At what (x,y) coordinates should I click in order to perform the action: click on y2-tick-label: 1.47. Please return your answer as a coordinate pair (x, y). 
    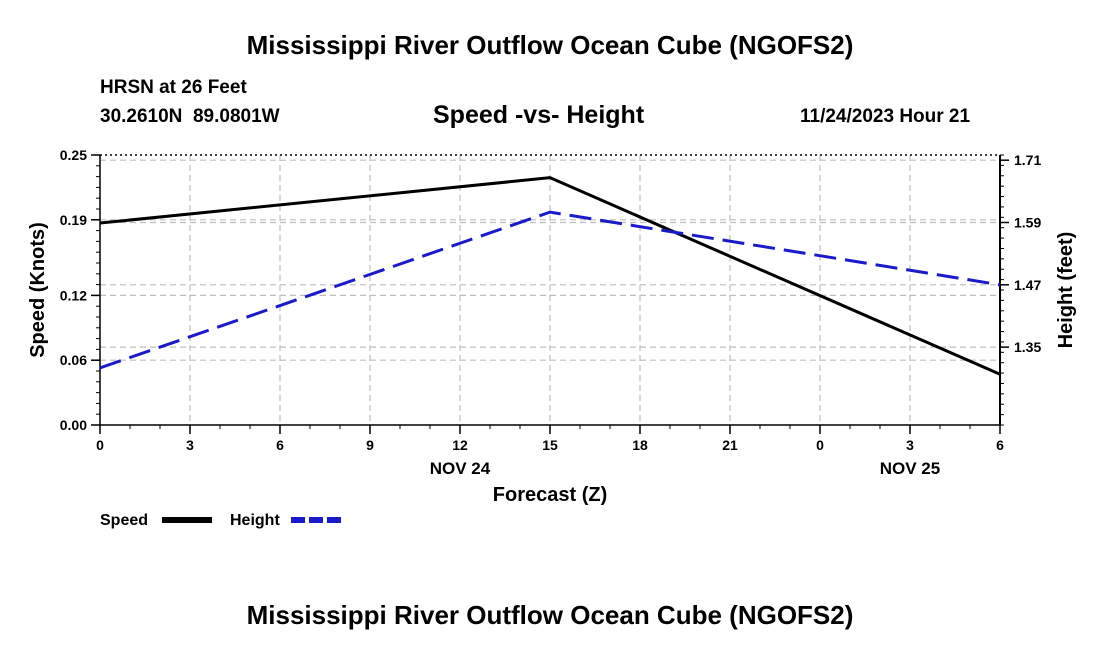
    Looking at the image, I should click on (1027, 285).